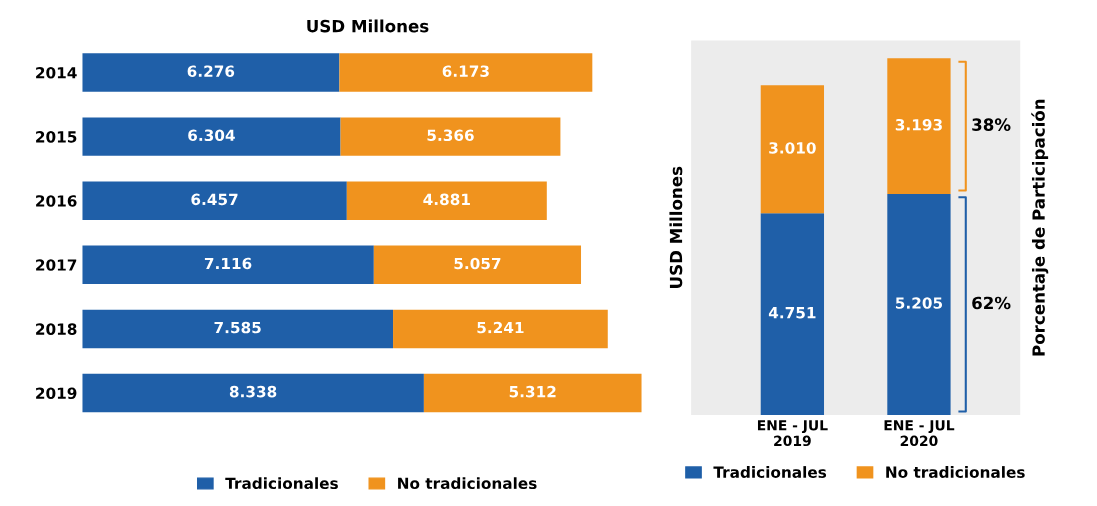 This screenshot has width=1097, height=506. I want to click on y-tick-label: 2018, so click(56, 329).